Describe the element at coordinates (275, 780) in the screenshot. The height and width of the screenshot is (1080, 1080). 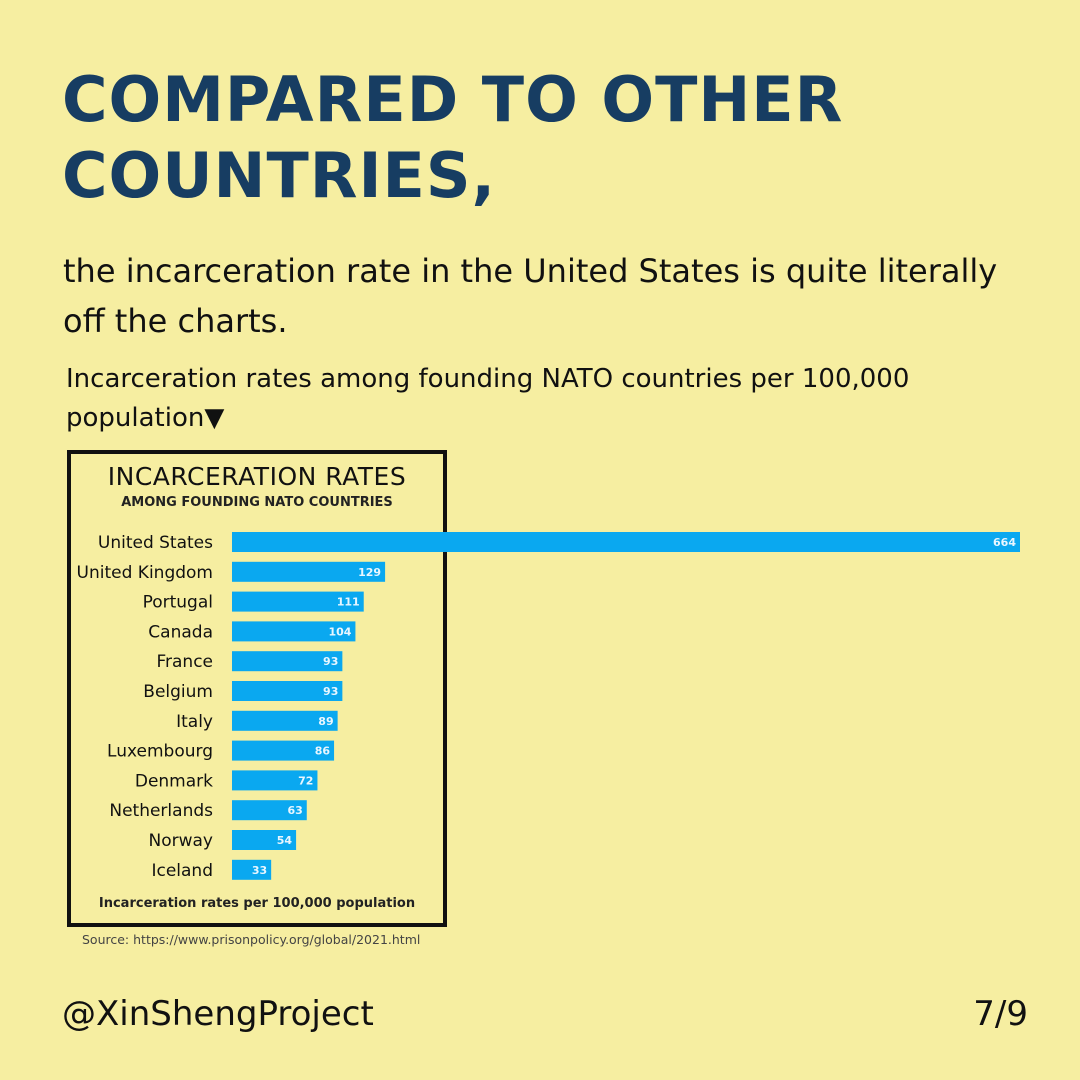
I see `bar-denmark` at that location.